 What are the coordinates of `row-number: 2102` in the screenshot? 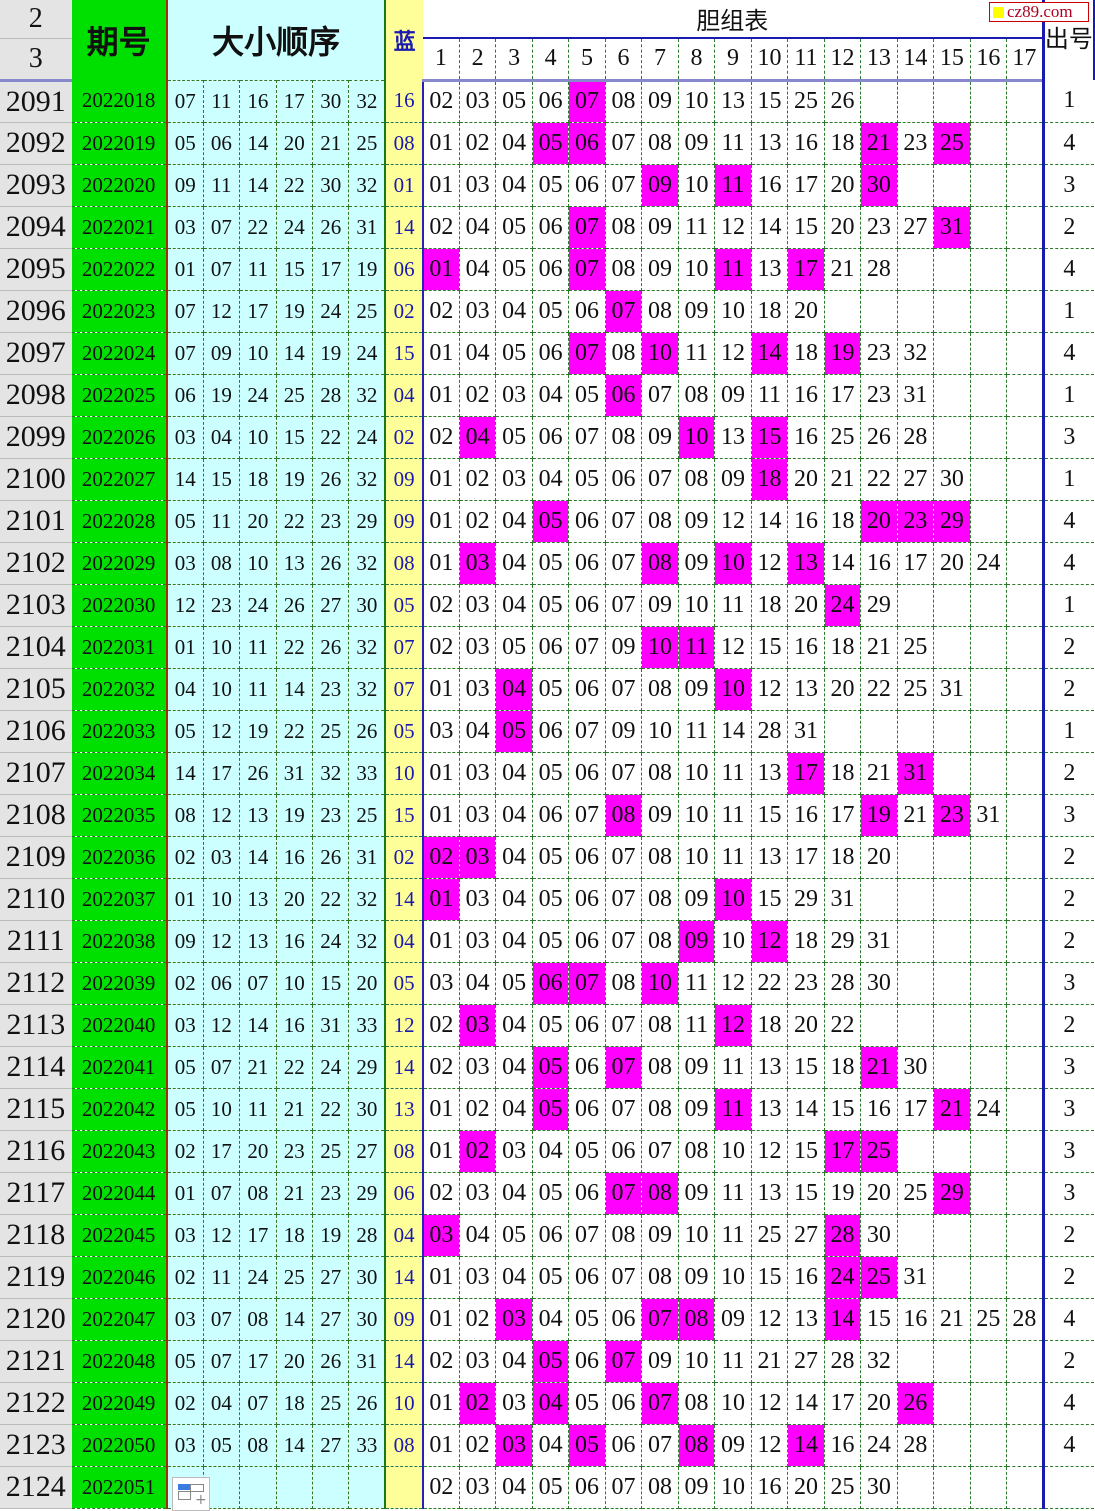 It's located at (36, 563).